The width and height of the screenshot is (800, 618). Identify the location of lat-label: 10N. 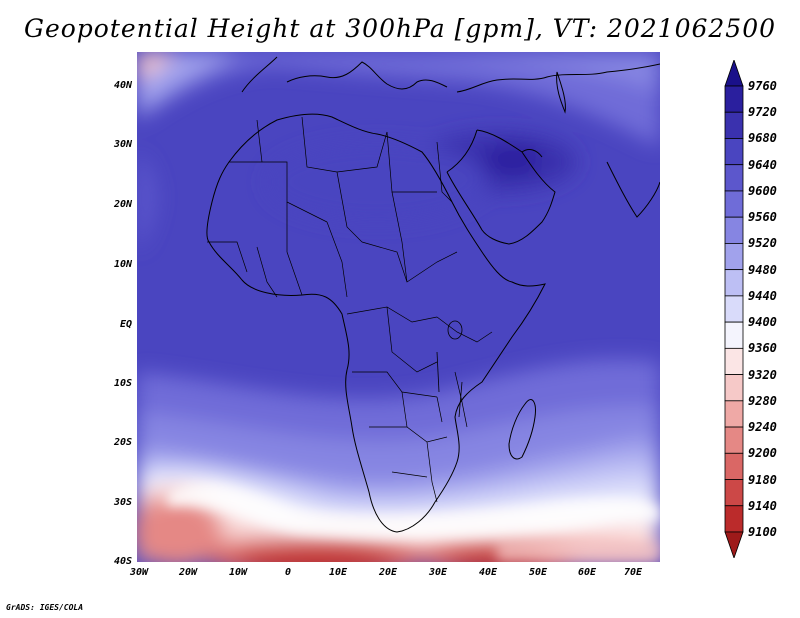
(122, 264).